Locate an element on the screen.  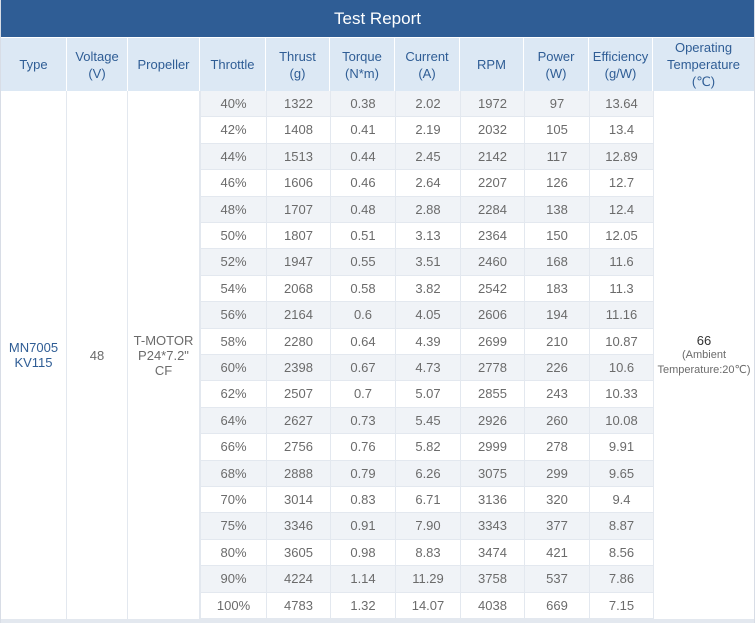
header-current: Current (A) is located at coordinates (427, 64).